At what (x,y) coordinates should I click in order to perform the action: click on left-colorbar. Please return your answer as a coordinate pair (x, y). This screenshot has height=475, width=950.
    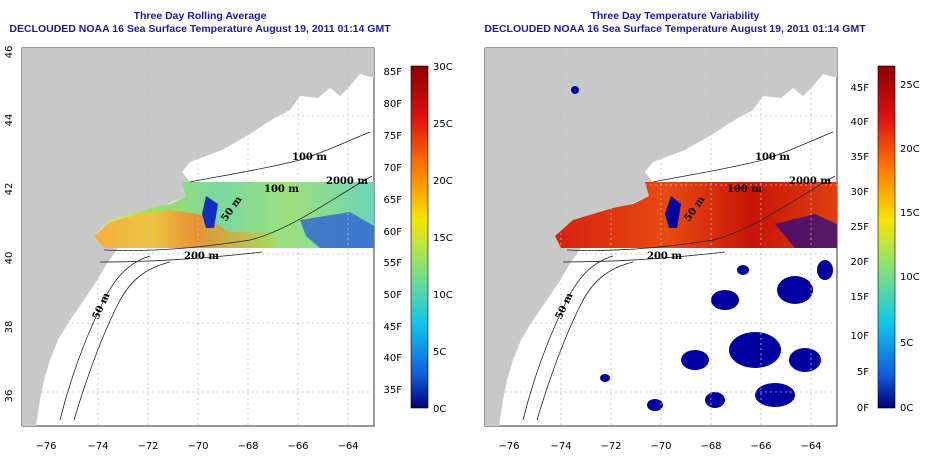
    Looking at the image, I should click on (419, 237).